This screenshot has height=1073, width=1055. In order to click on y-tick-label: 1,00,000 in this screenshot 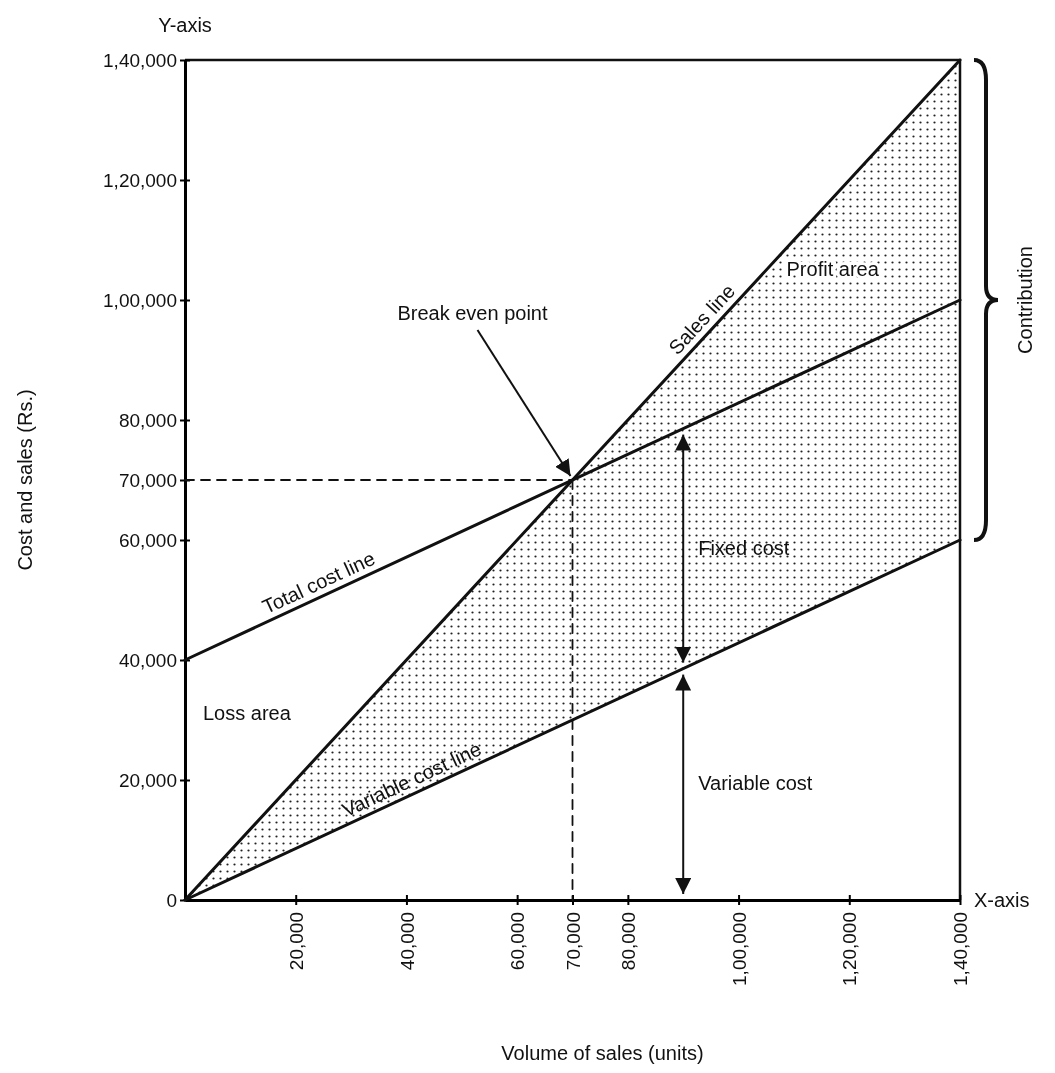, I will do `click(140, 300)`.